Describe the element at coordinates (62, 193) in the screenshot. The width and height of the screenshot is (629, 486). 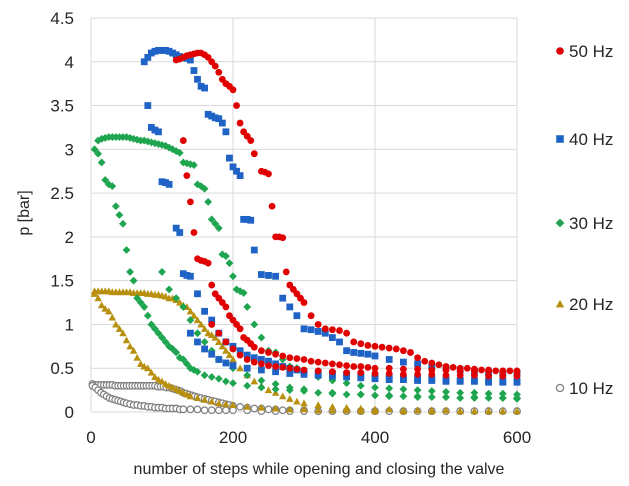
I see `y-tick-label: 2.5` at that location.